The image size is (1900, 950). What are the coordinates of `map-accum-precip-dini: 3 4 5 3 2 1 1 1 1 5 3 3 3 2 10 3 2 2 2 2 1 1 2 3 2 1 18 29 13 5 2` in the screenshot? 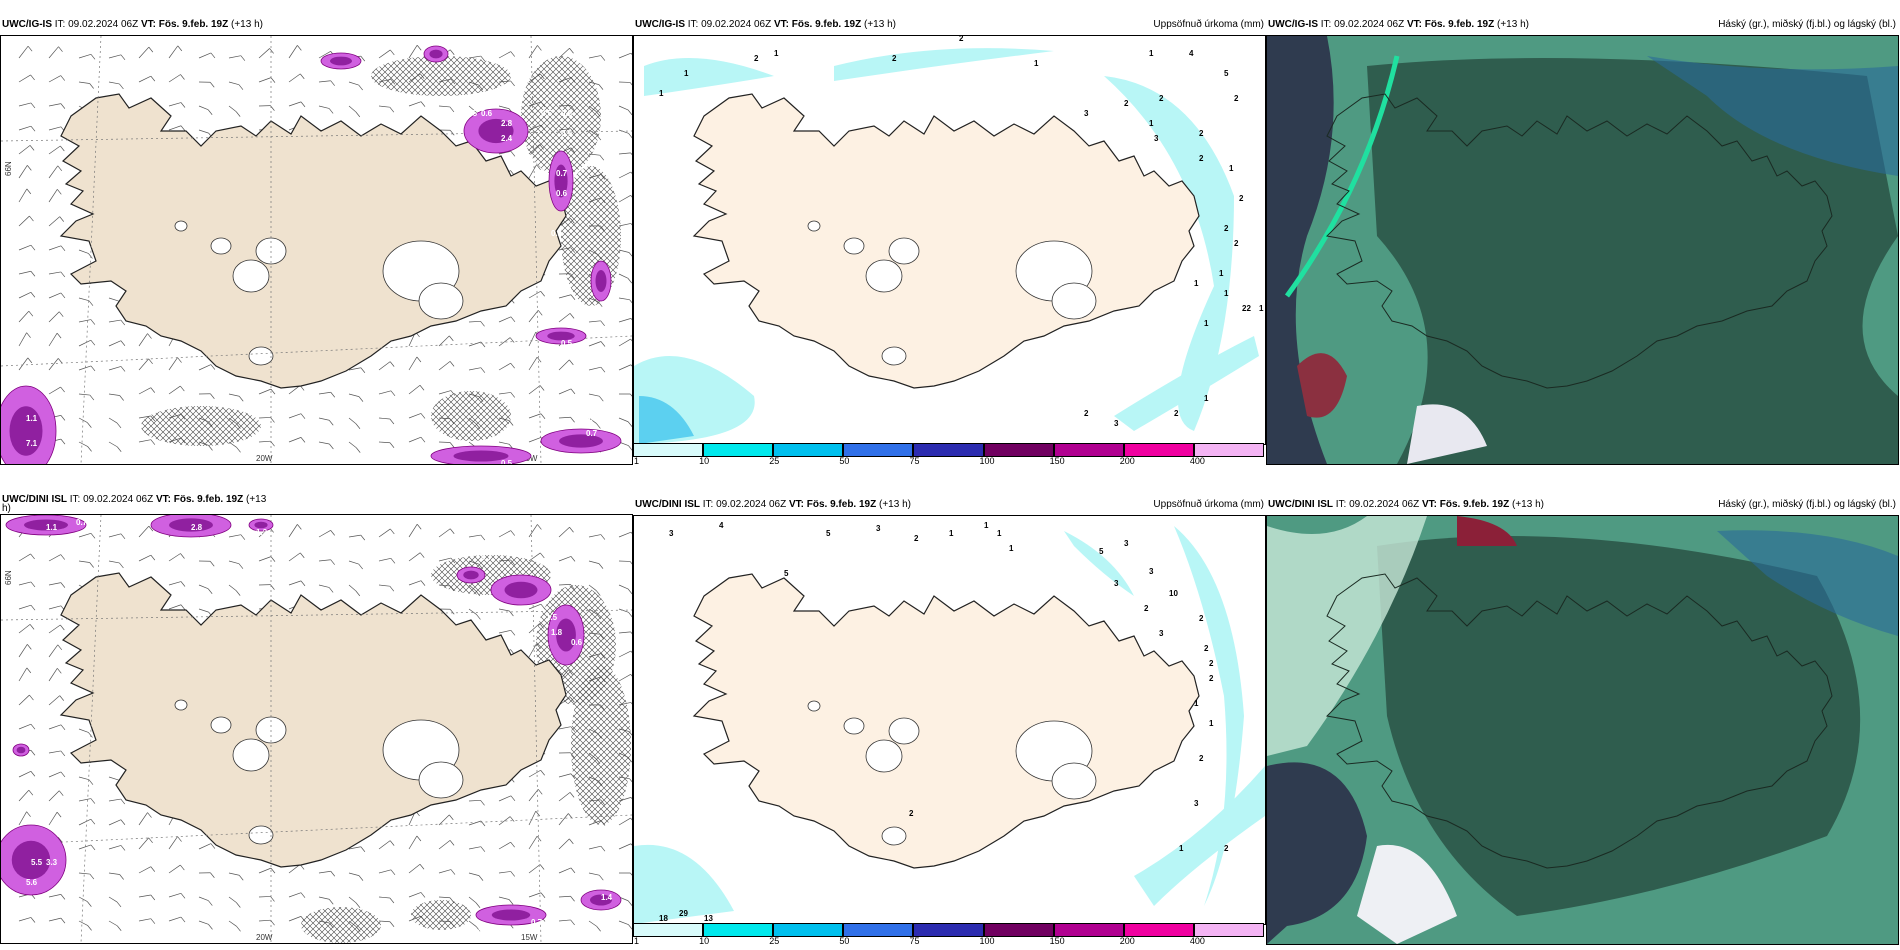 It's located at (949, 720).